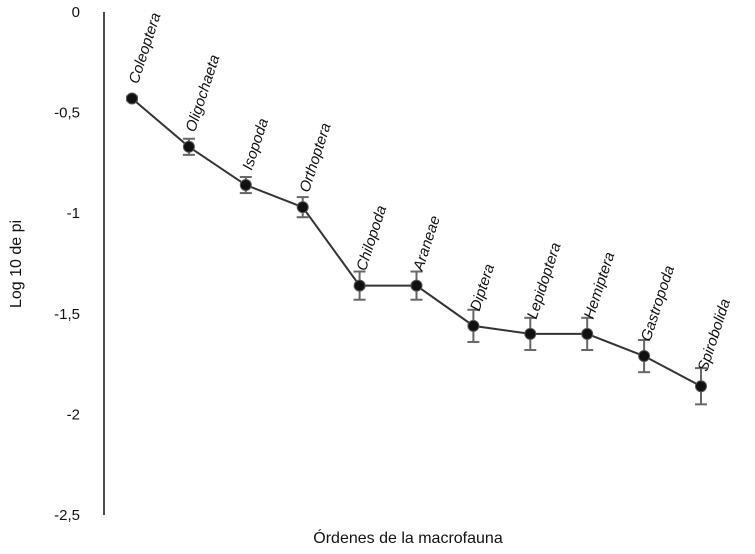 This screenshot has height=554, width=755. I want to click on y-tick-label: -2,5, so click(67, 515).